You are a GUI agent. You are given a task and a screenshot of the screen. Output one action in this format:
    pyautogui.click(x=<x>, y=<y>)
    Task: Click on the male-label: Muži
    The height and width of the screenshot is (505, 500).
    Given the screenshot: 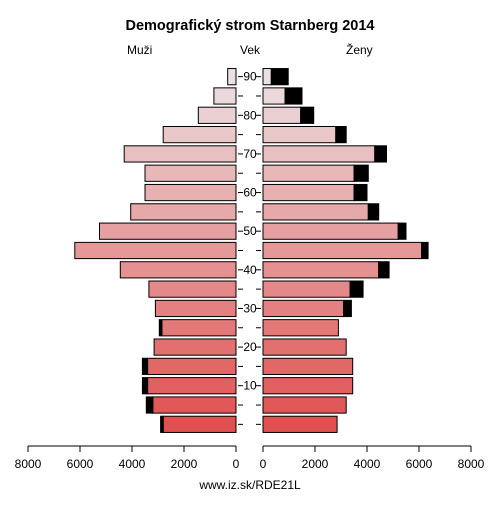 What is the action you would take?
    pyautogui.click(x=139, y=50)
    